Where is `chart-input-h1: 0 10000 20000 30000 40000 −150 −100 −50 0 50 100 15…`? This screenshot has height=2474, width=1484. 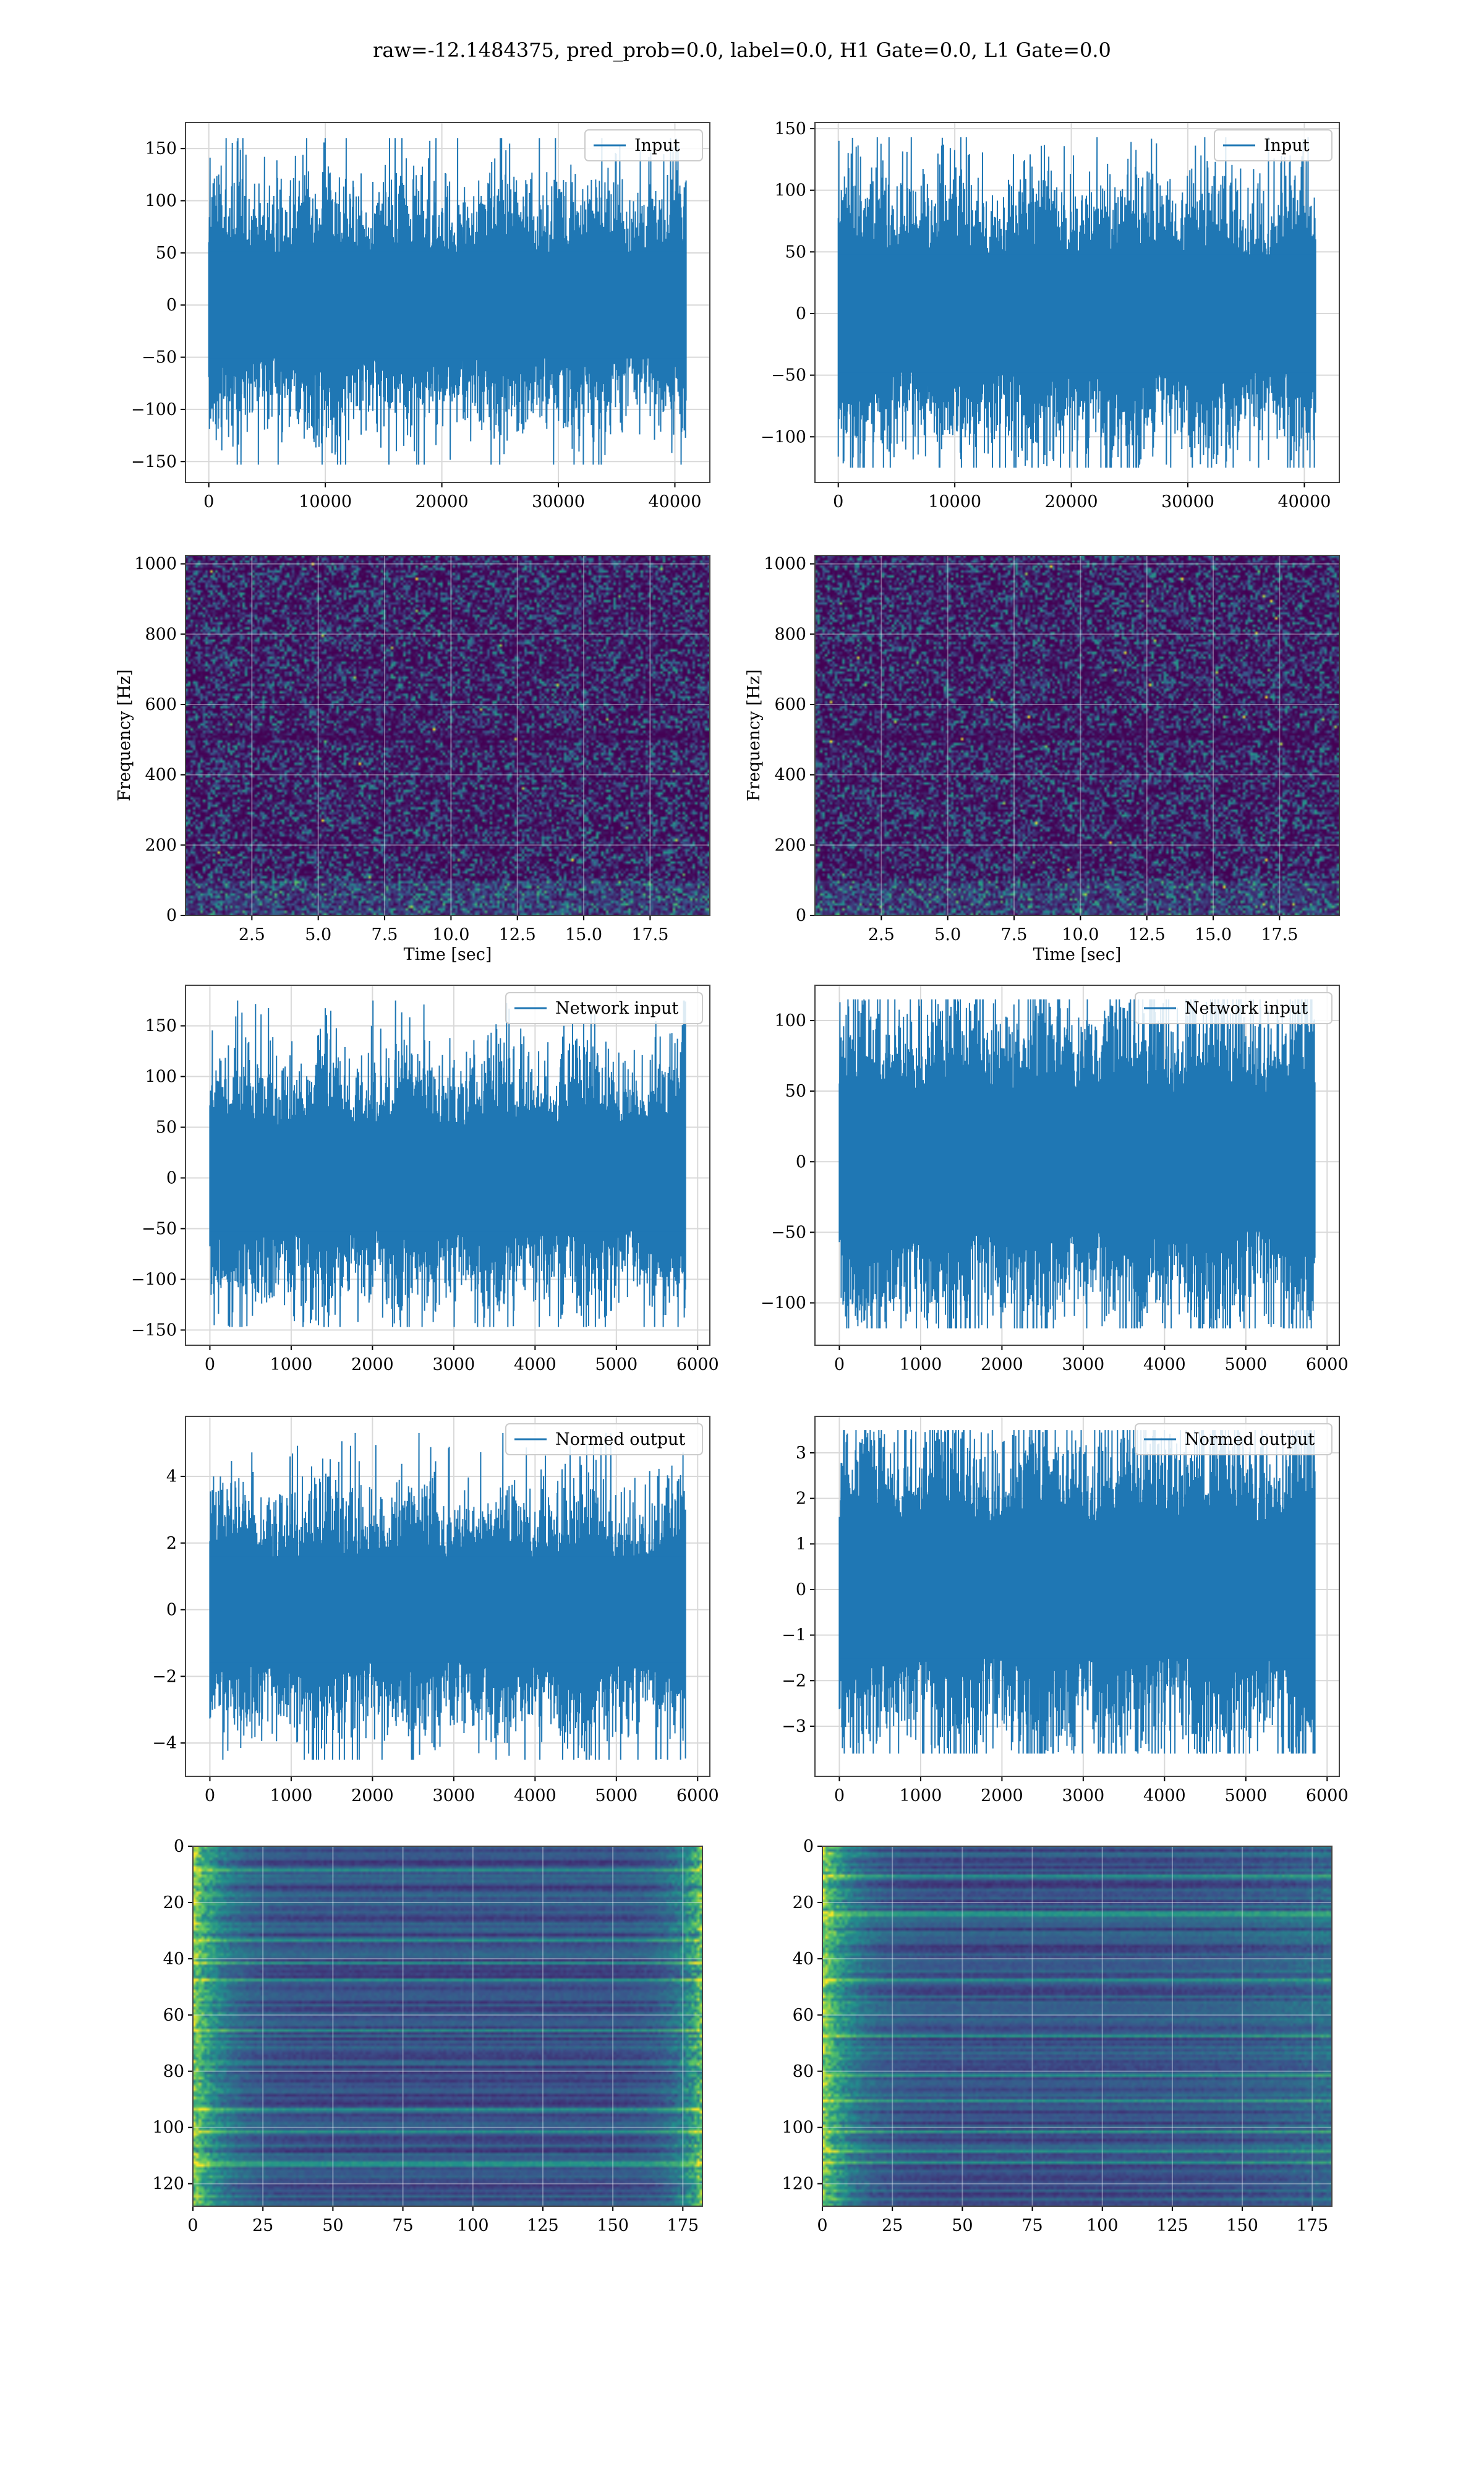
chart-input-h1: 0 10000 20000 30000 40000 −150 −100 −50 0 50 100 15… is located at coordinates (420, 316).